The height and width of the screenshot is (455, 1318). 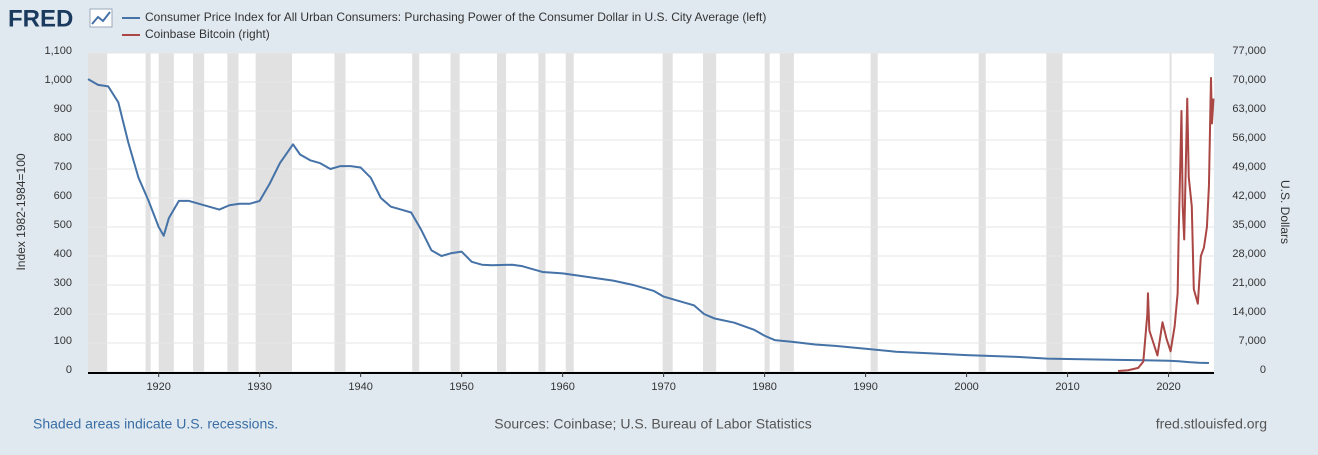 I want to click on x-tick-label: 2000, so click(x=966, y=387).